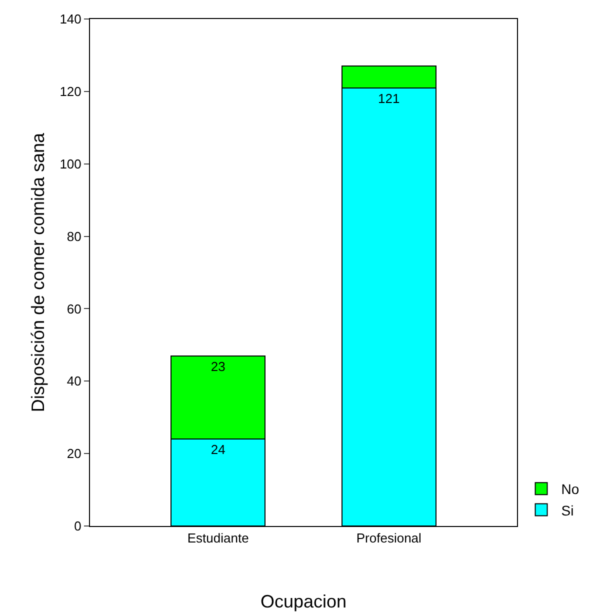 The image size is (600, 616). I want to click on y-tick-label: 20, so click(74, 454).